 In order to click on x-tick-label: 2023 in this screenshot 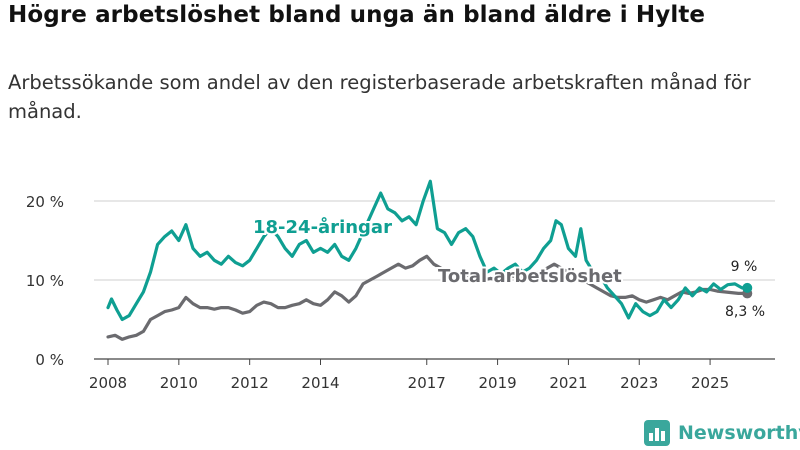, I will do `click(639, 383)`.